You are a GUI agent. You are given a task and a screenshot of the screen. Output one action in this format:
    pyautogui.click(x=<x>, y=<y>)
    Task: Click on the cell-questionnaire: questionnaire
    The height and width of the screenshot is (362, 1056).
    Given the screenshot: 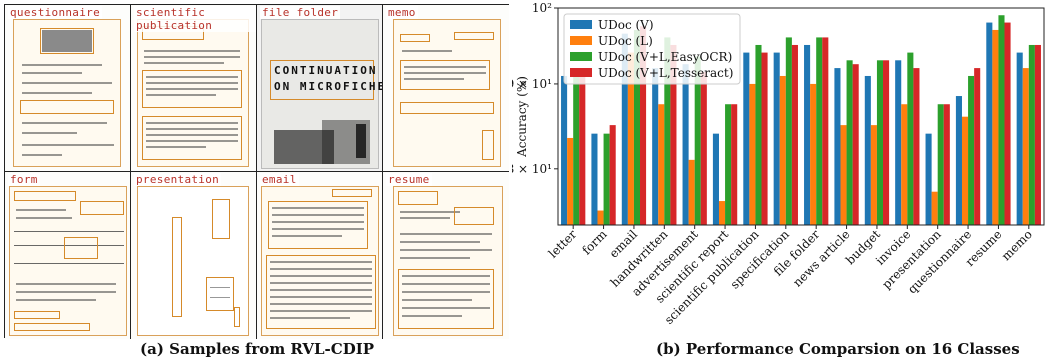 What is the action you would take?
    pyautogui.click(x=68, y=88)
    